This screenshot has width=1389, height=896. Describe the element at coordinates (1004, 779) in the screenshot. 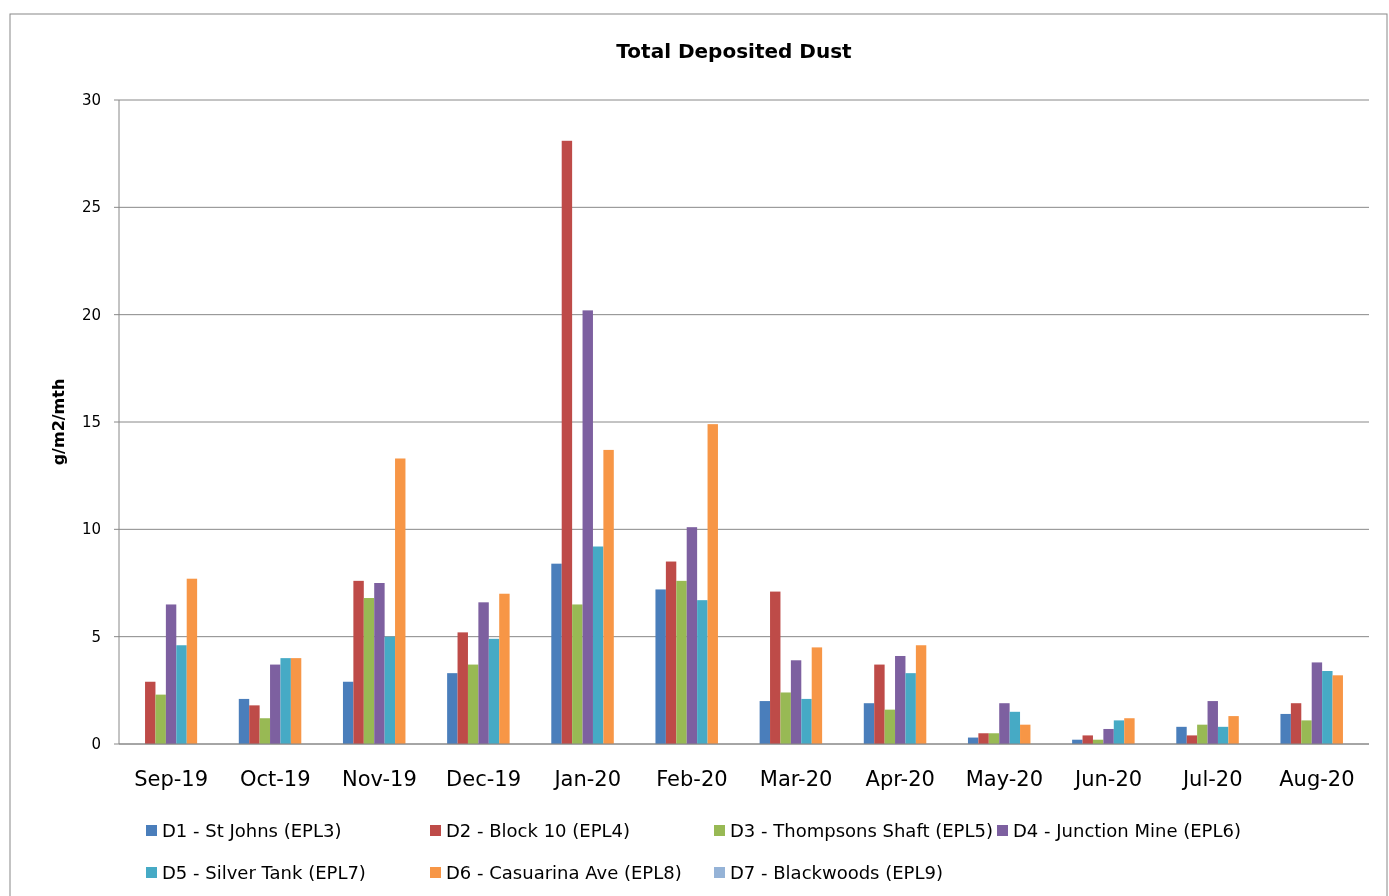

I see `x-tick-label: May-20` at that location.